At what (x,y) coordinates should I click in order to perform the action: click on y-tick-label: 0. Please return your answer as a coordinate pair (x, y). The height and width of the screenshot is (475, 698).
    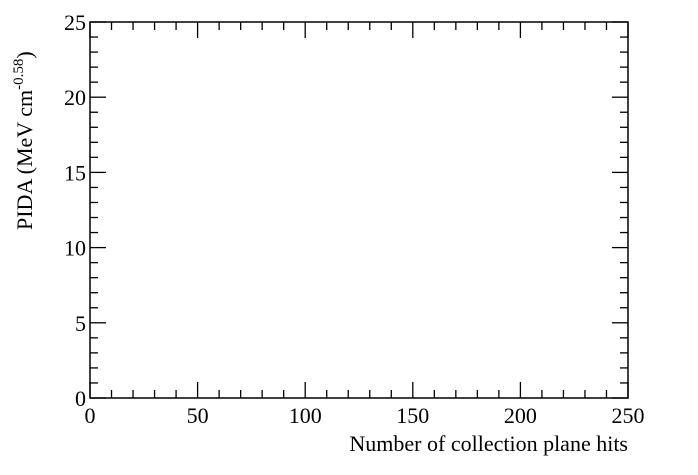
    Looking at the image, I should click on (80, 398).